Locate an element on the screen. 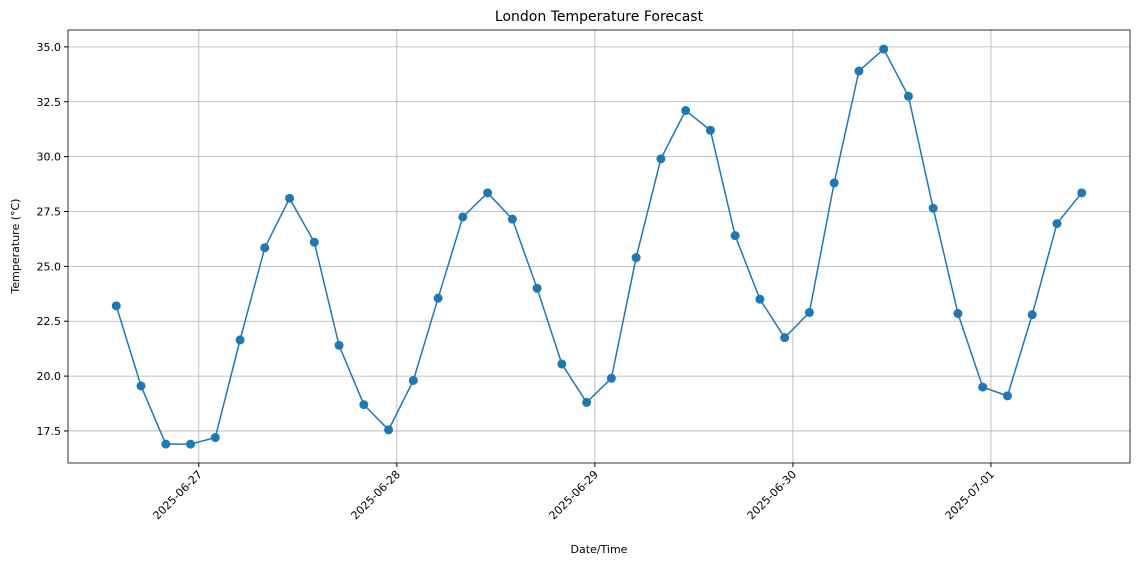  y-tick-label: 25.0 is located at coordinates (49, 266).